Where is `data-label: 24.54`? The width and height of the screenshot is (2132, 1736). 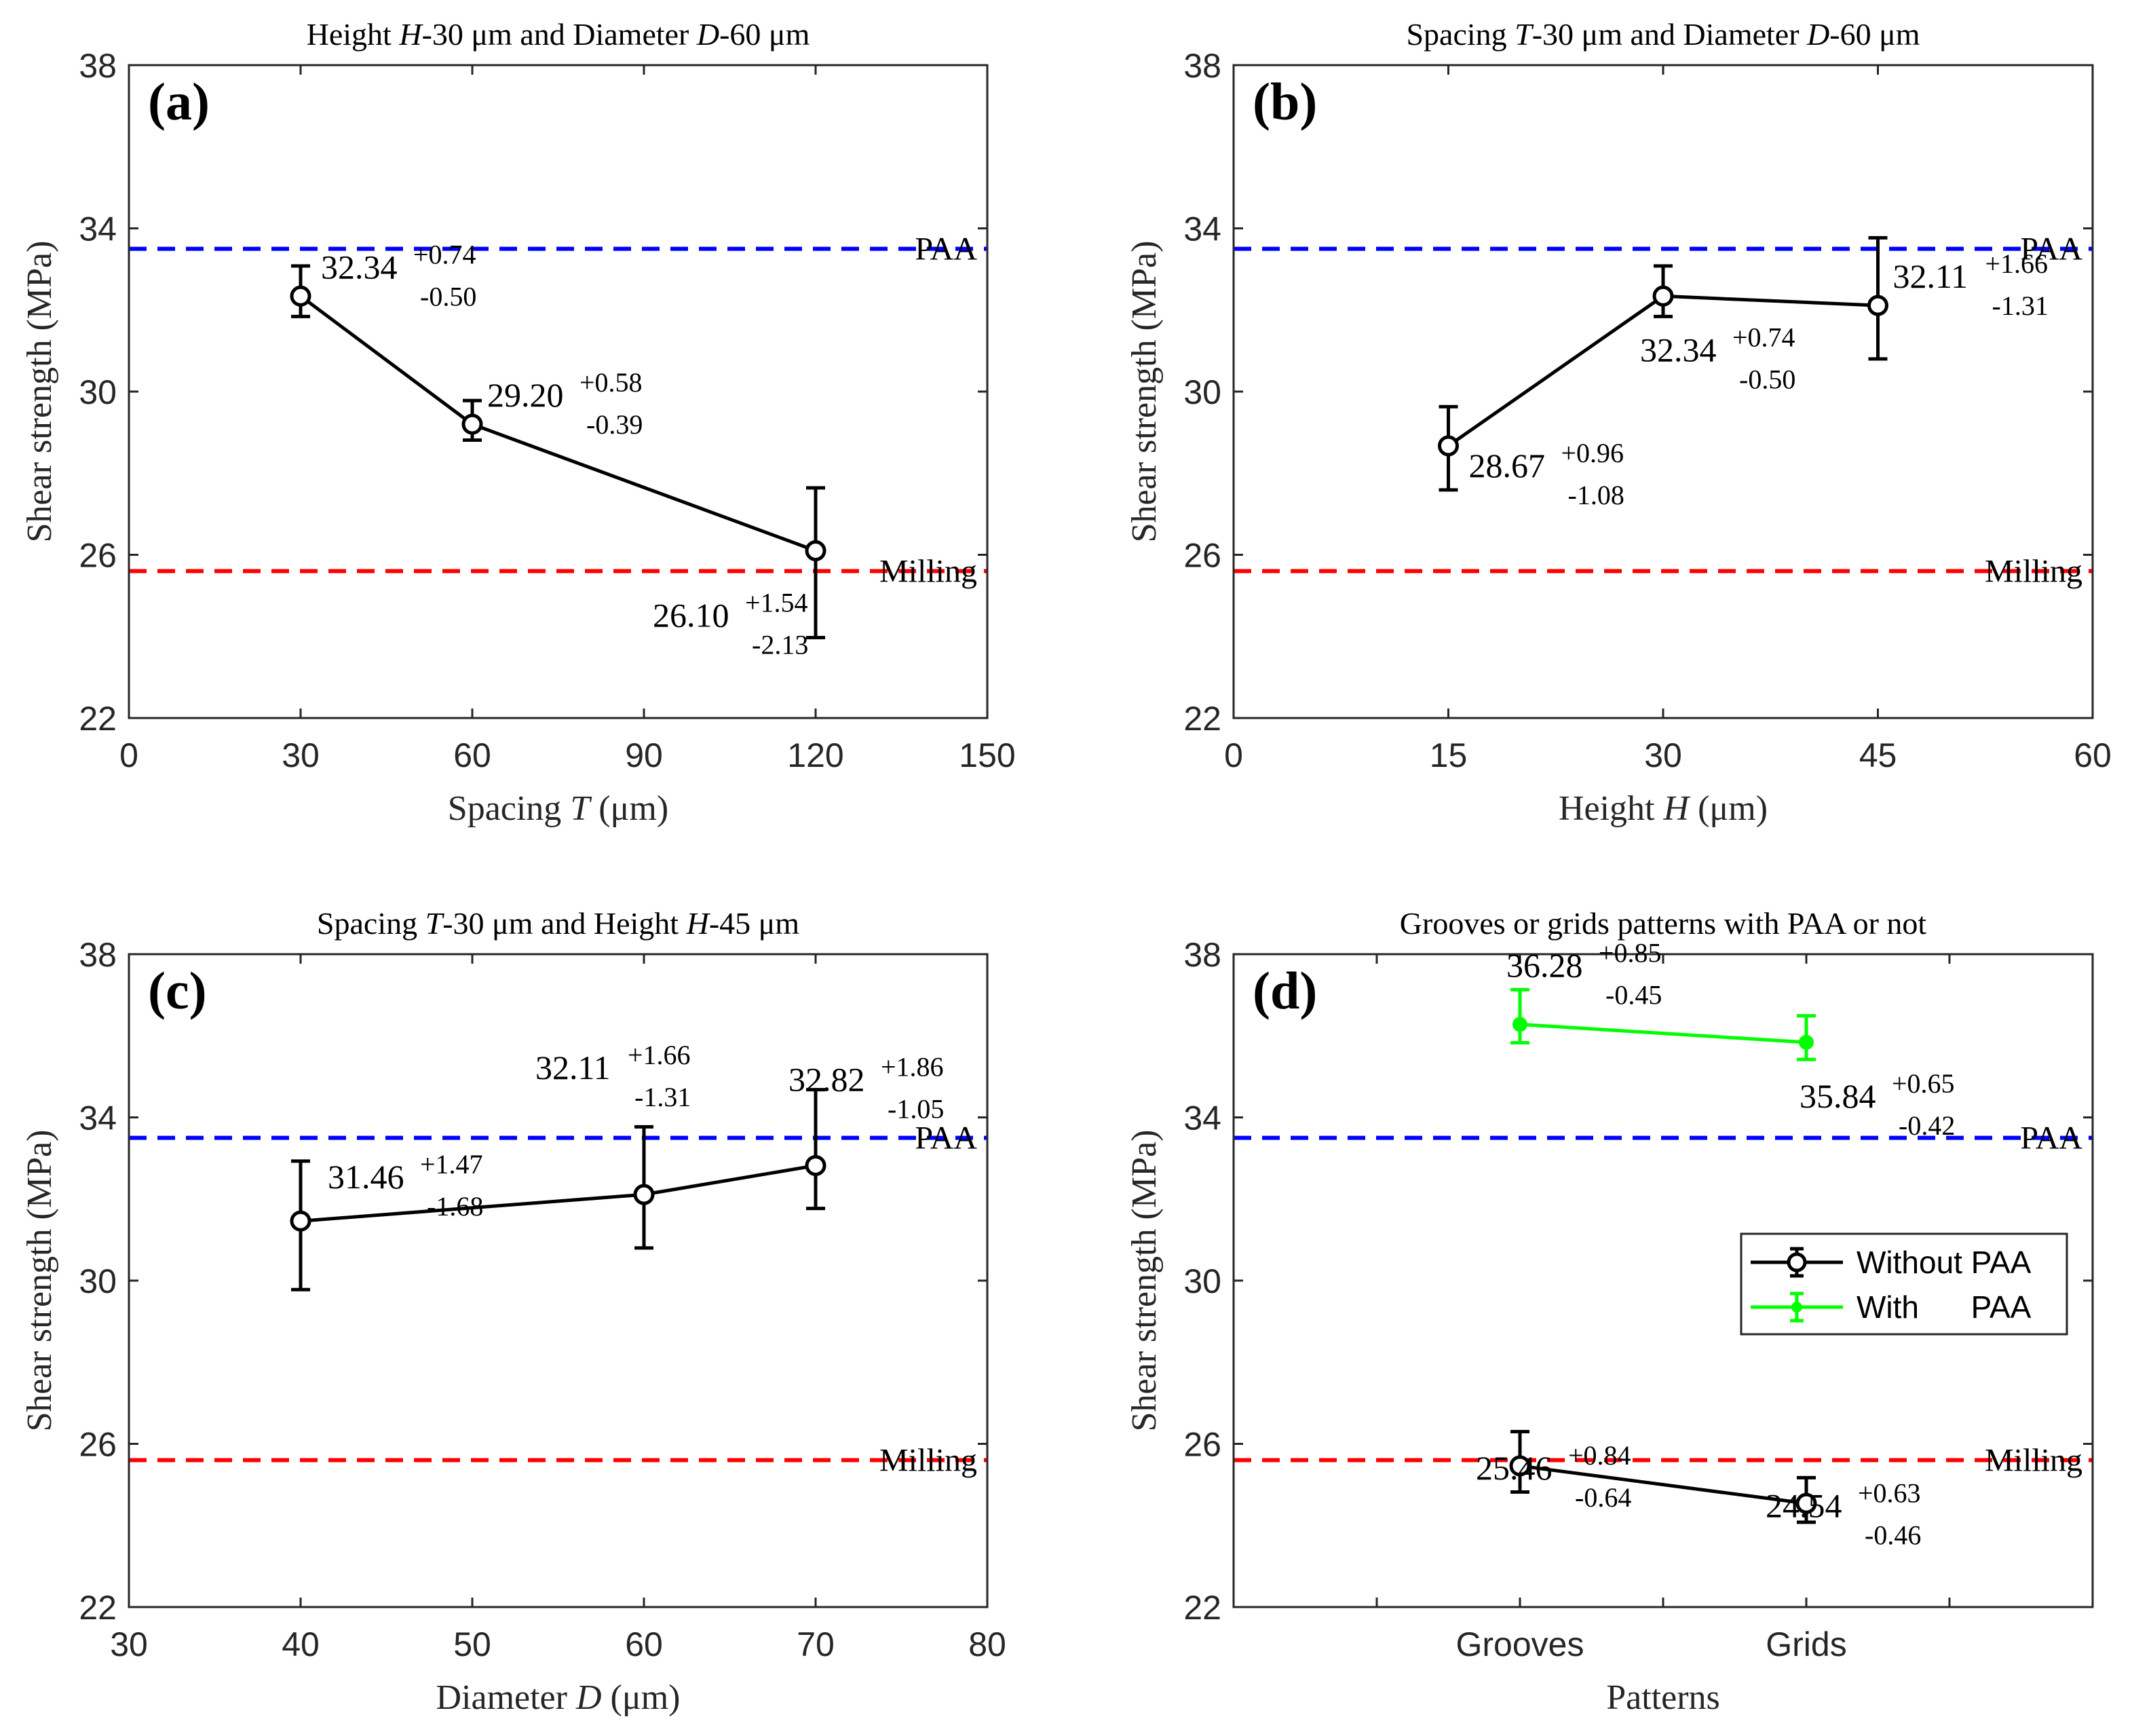 data-label: 24.54 is located at coordinates (1804, 1505).